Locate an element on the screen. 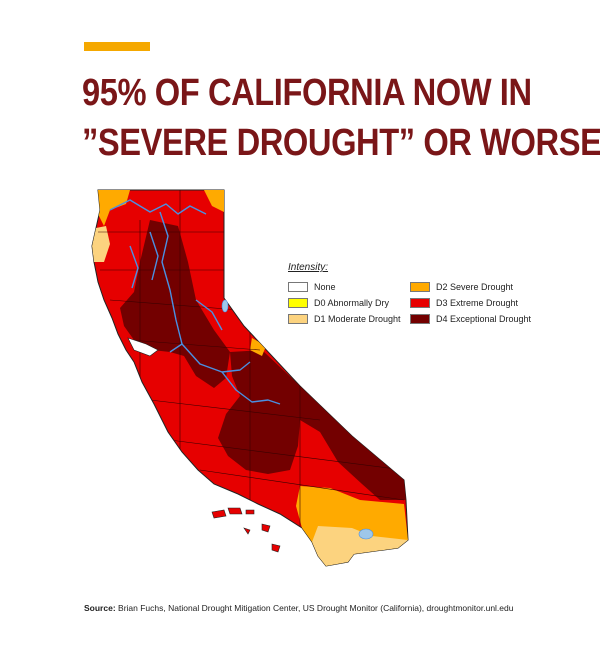  legend-swatch-d3 is located at coordinates (420, 303).